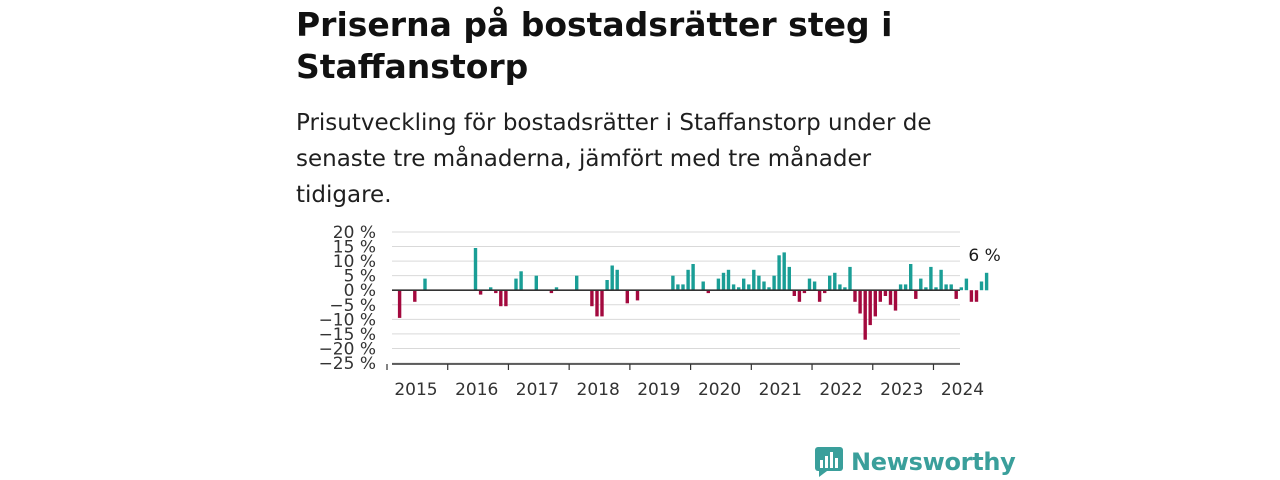  What do you see at coordinates (829, 462) in the screenshot?
I see `newsworthy-chart-bubble-icon` at bounding box center [829, 462].